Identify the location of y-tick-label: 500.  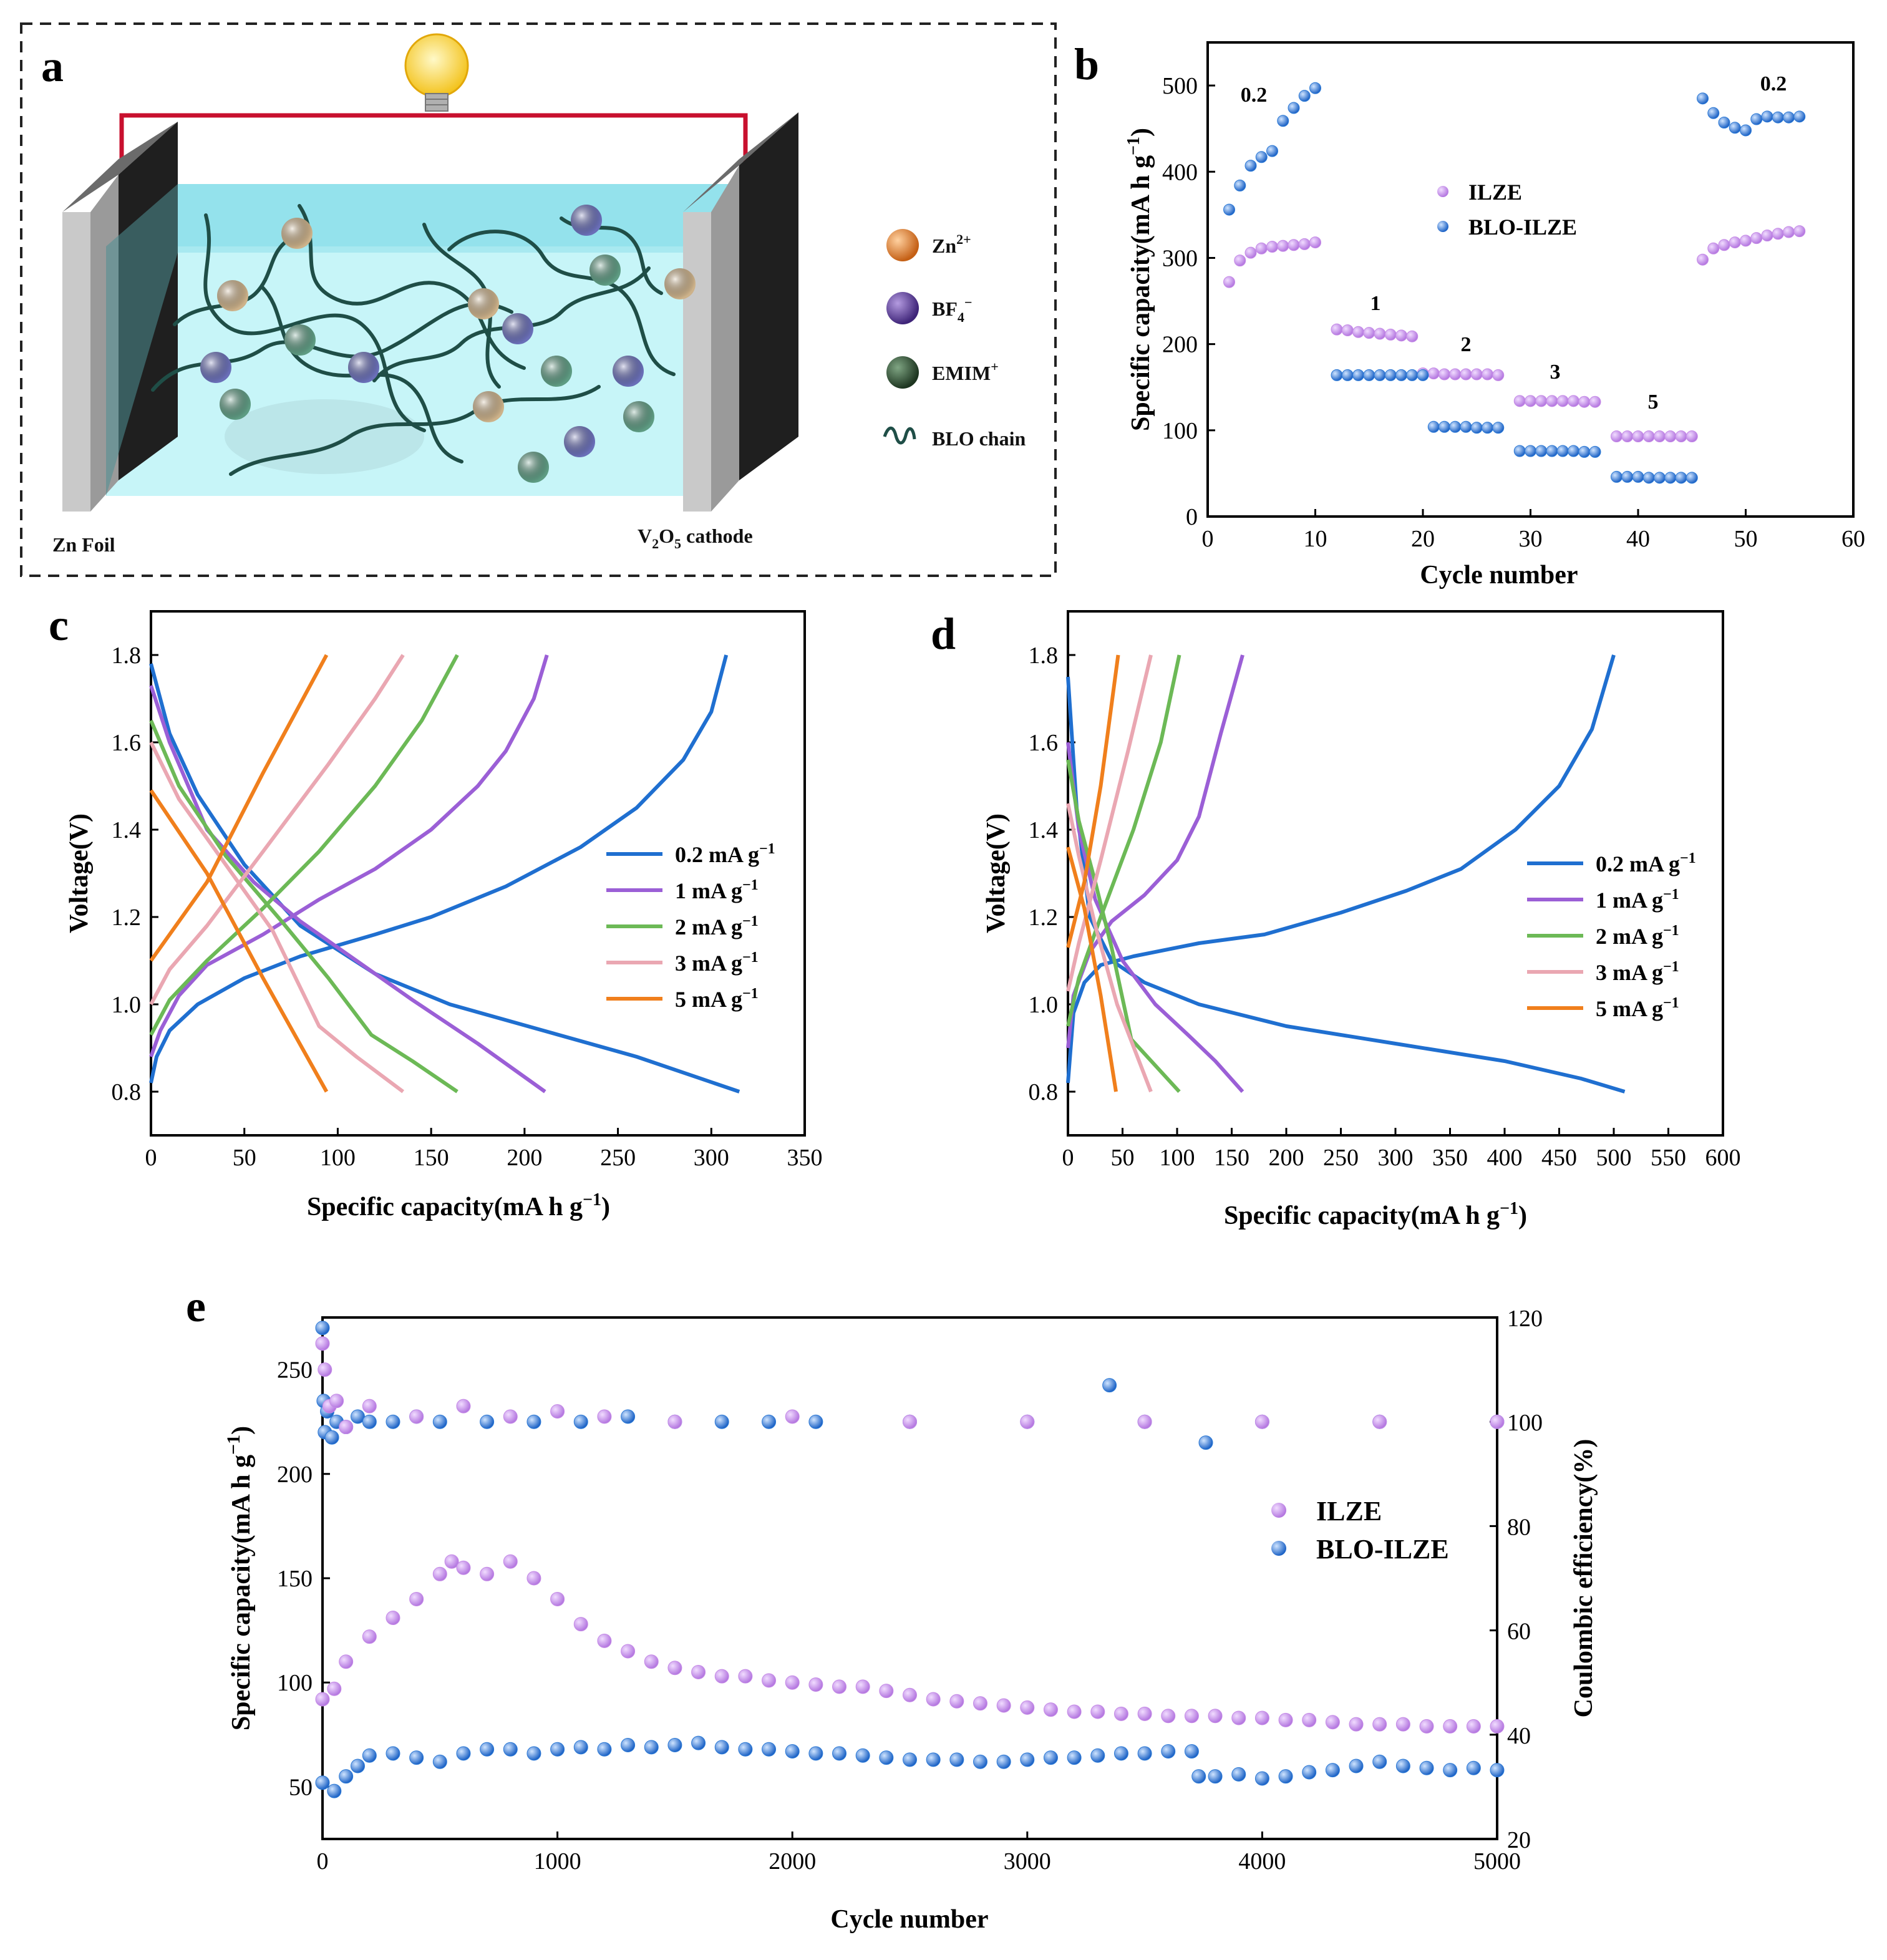
(1180, 86).